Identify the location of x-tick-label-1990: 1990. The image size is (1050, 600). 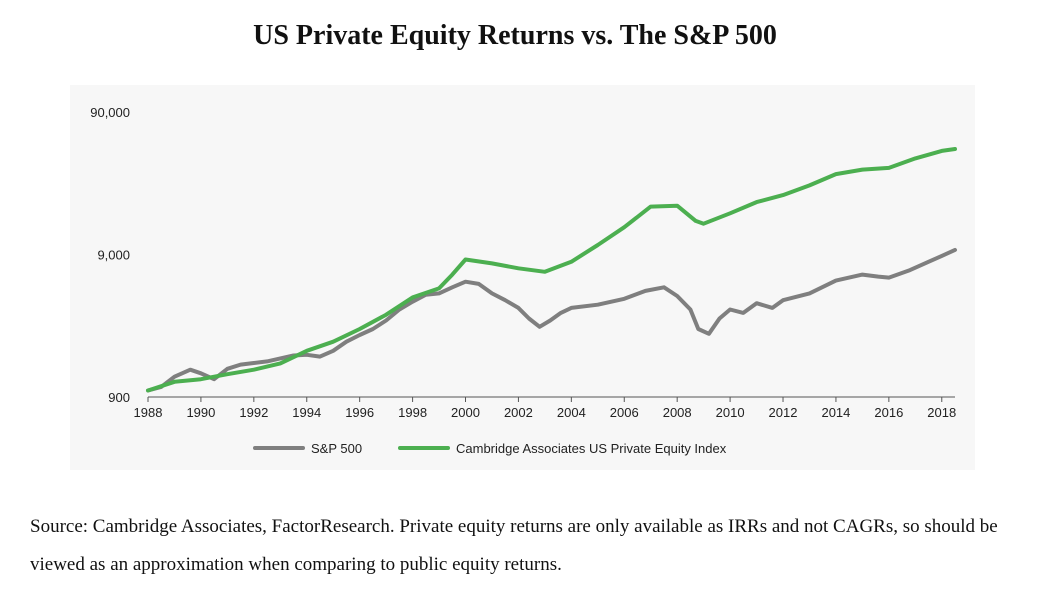
(200, 412).